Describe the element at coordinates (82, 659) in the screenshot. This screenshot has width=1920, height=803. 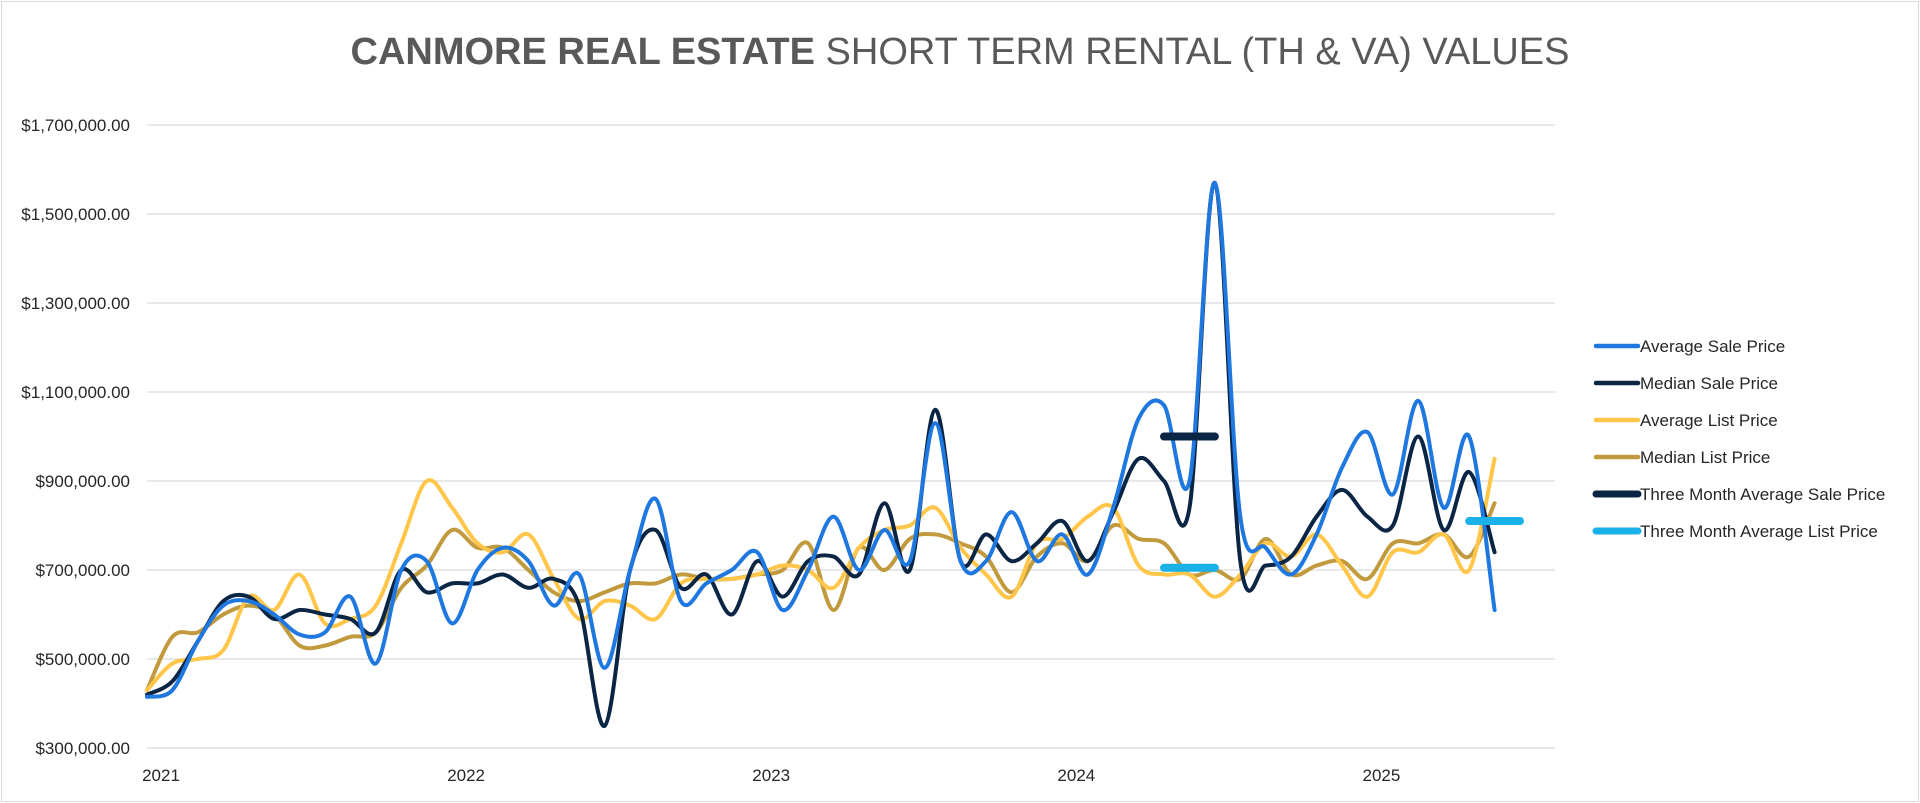
I see `y-tick-label: $500,000.00` at that location.